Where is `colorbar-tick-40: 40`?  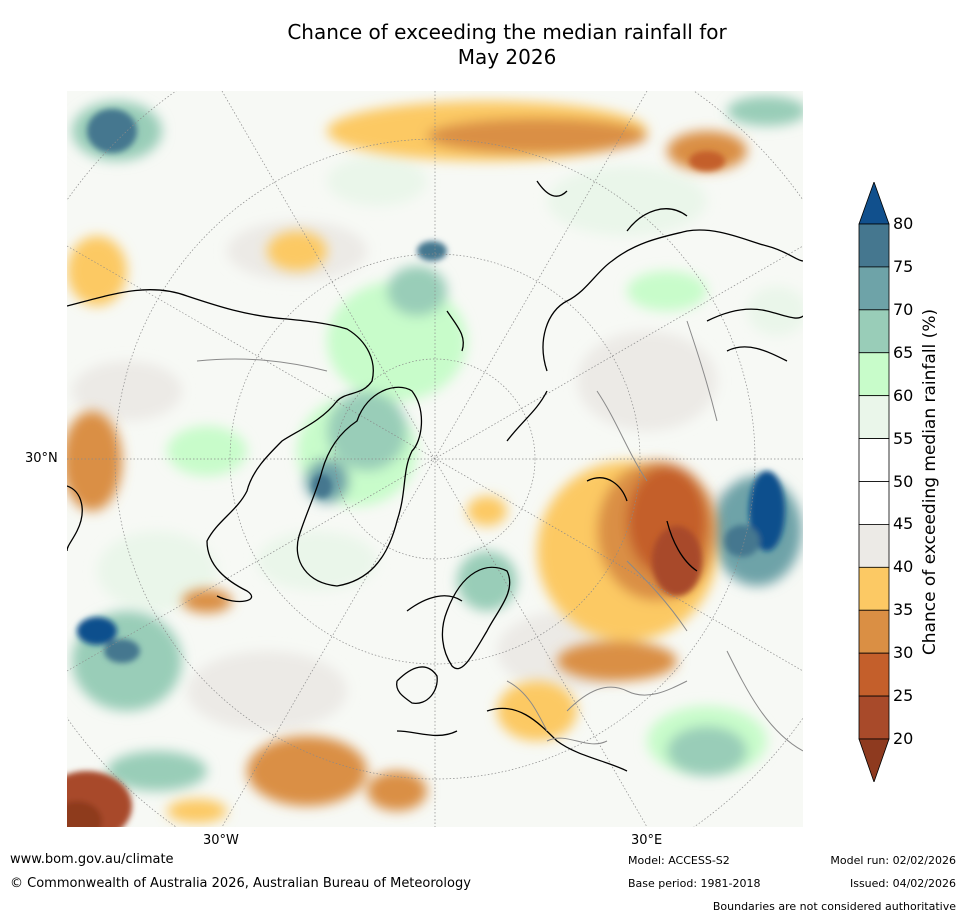
colorbar-tick-40: 40 is located at coordinates (903, 567).